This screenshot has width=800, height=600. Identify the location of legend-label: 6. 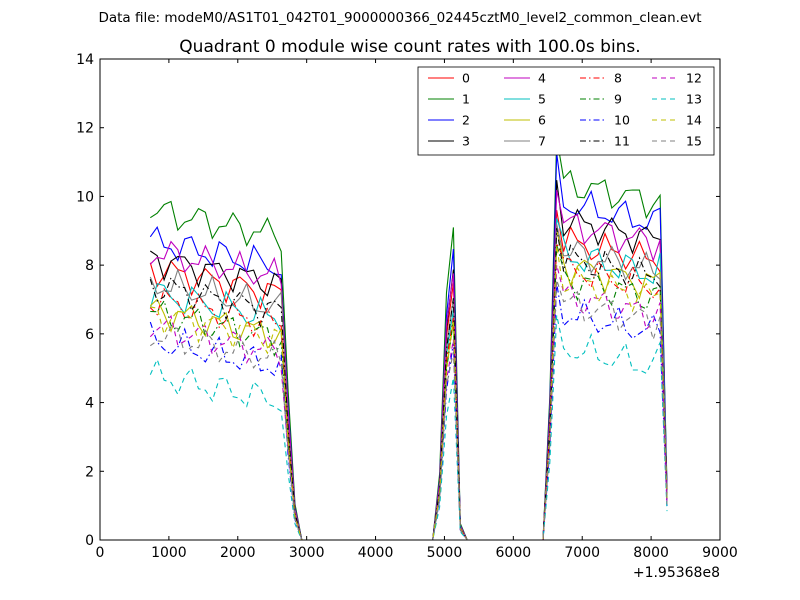
(542, 120).